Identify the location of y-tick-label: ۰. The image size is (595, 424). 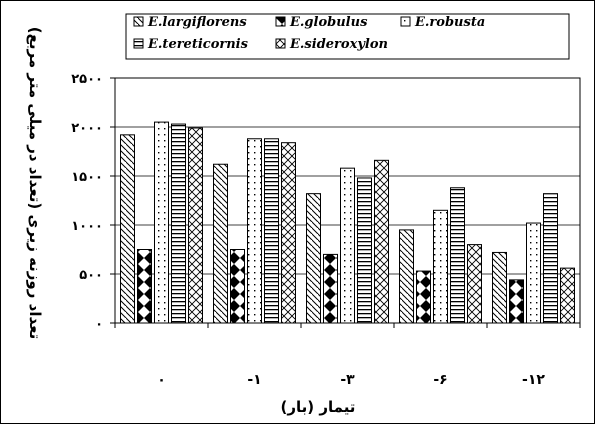
(99, 324).